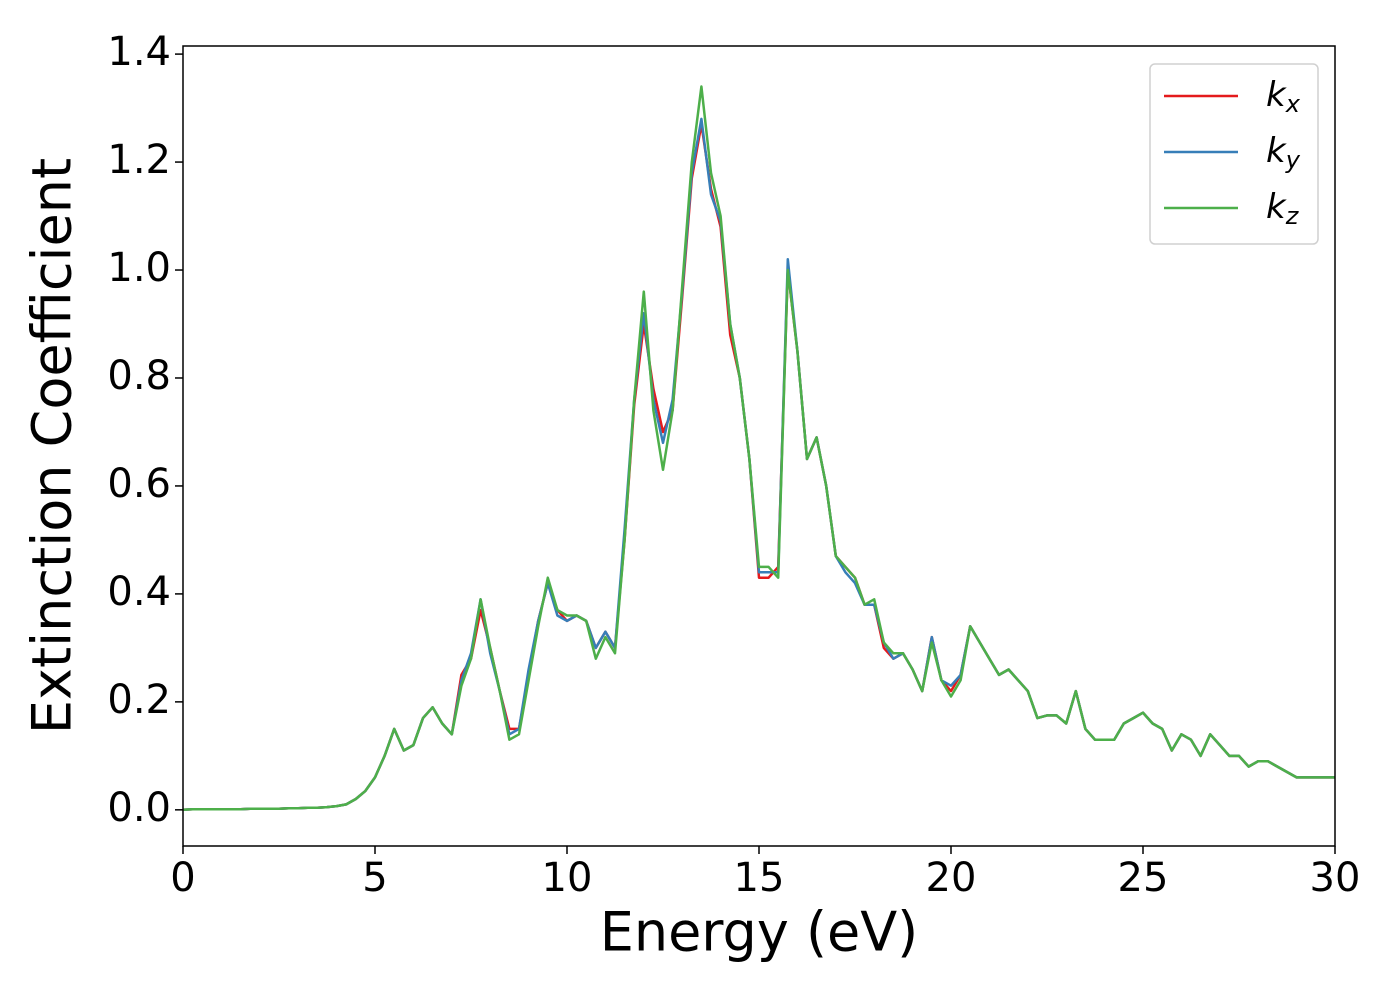 The image size is (1400, 1000). What do you see at coordinates (52, 446) in the screenshot?
I see `y-axis-label: Extinction Coefficient` at bounding box center [52, 446].